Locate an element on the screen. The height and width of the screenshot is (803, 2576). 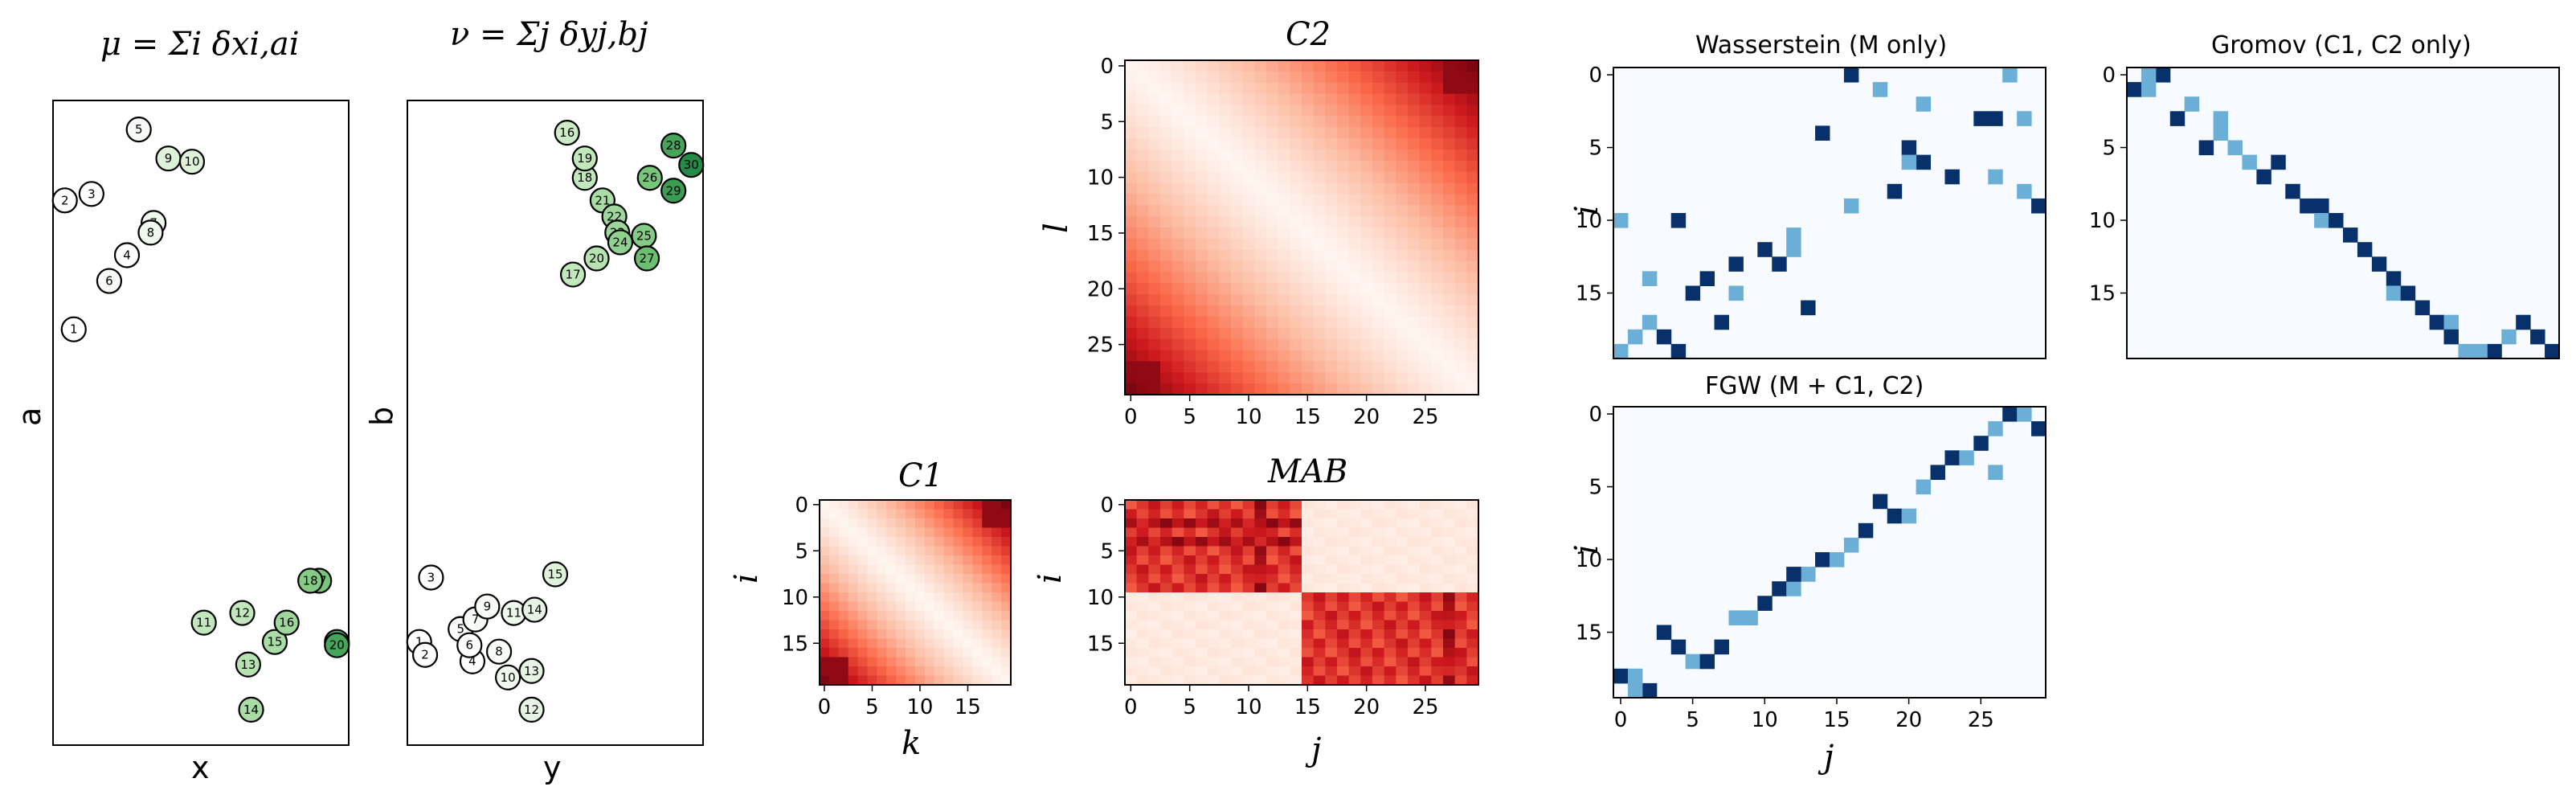
W-title: Wasserstein (M only) is located at coordinates (1821, 45).